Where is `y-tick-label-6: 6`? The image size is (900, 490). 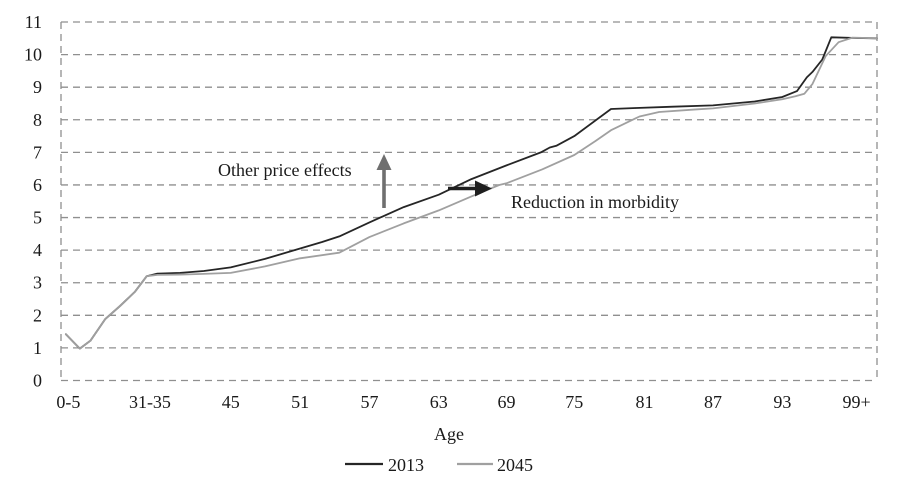 y-tick-label-6: 6 is located at coordinates (37, 185).